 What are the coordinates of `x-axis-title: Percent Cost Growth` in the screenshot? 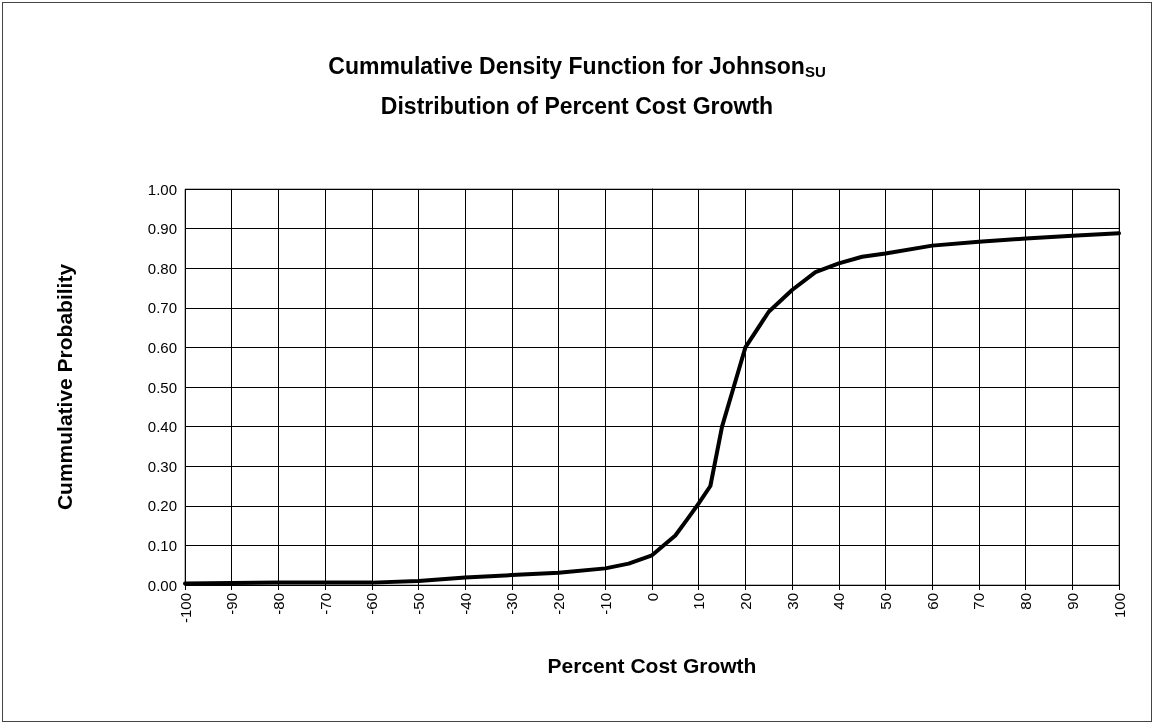 It's located at (652, 665).